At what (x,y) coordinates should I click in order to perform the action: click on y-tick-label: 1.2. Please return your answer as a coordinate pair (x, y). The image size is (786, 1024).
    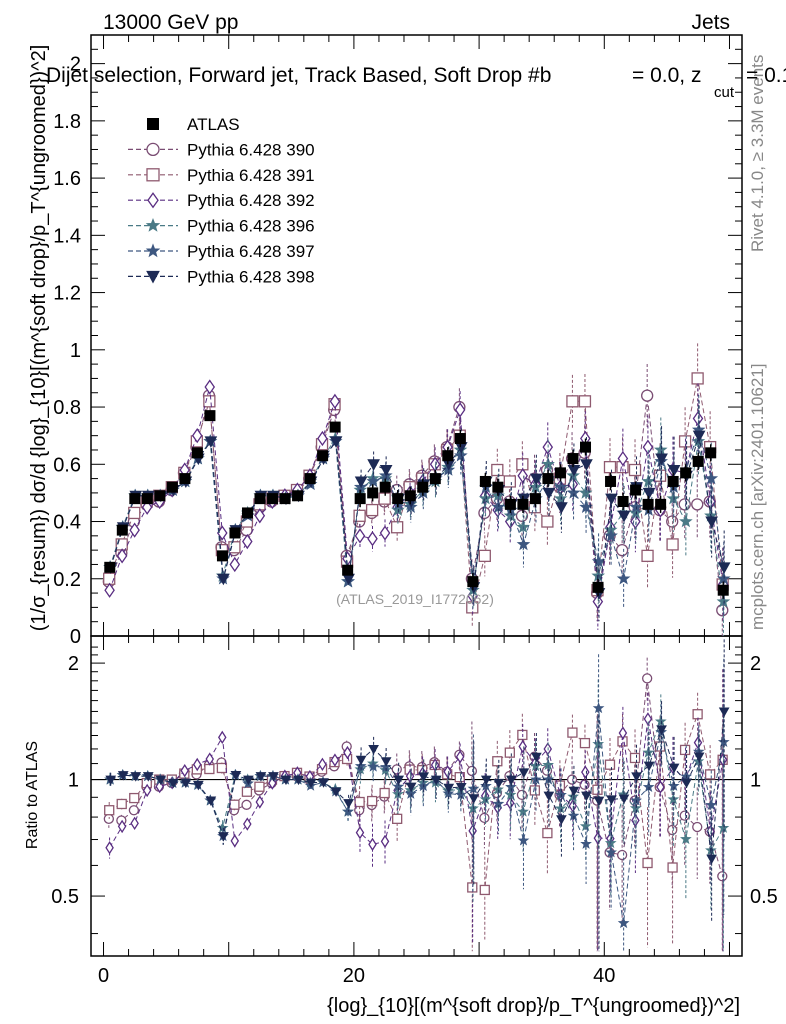
    Looking at the image, I should click on (67, 294).